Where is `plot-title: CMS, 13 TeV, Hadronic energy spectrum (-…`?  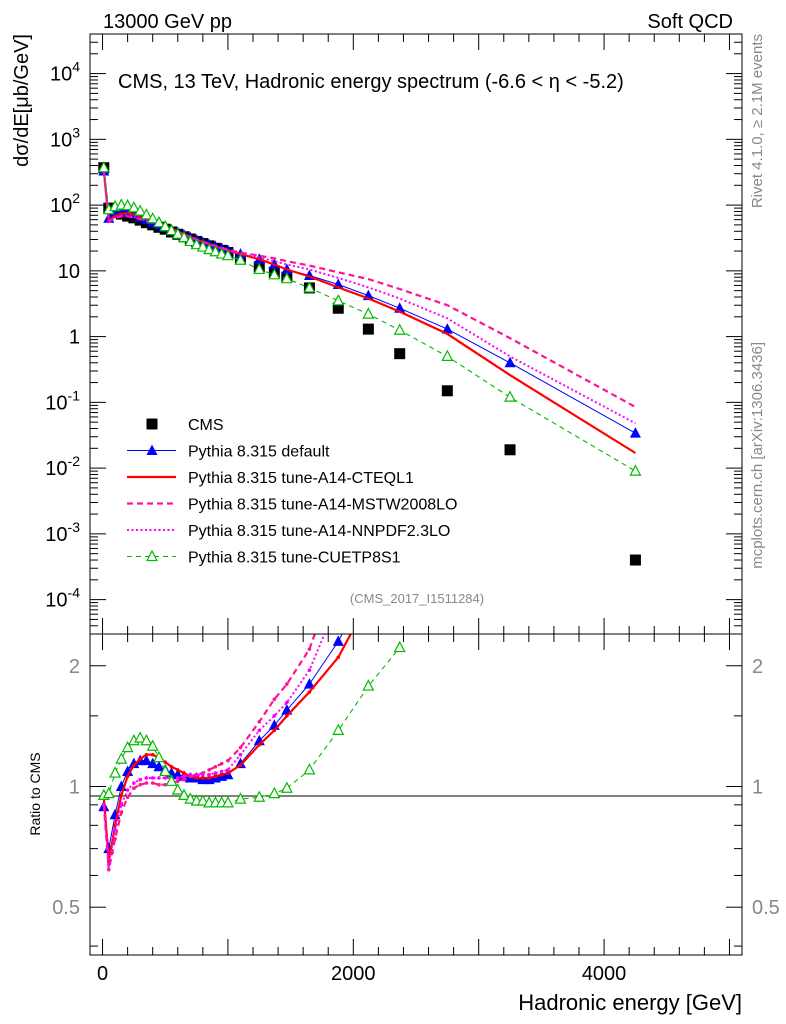
plot-title: CMS, 13 TeV, Hadronic energy spectrum (-… is located at coordinates (371, 82).